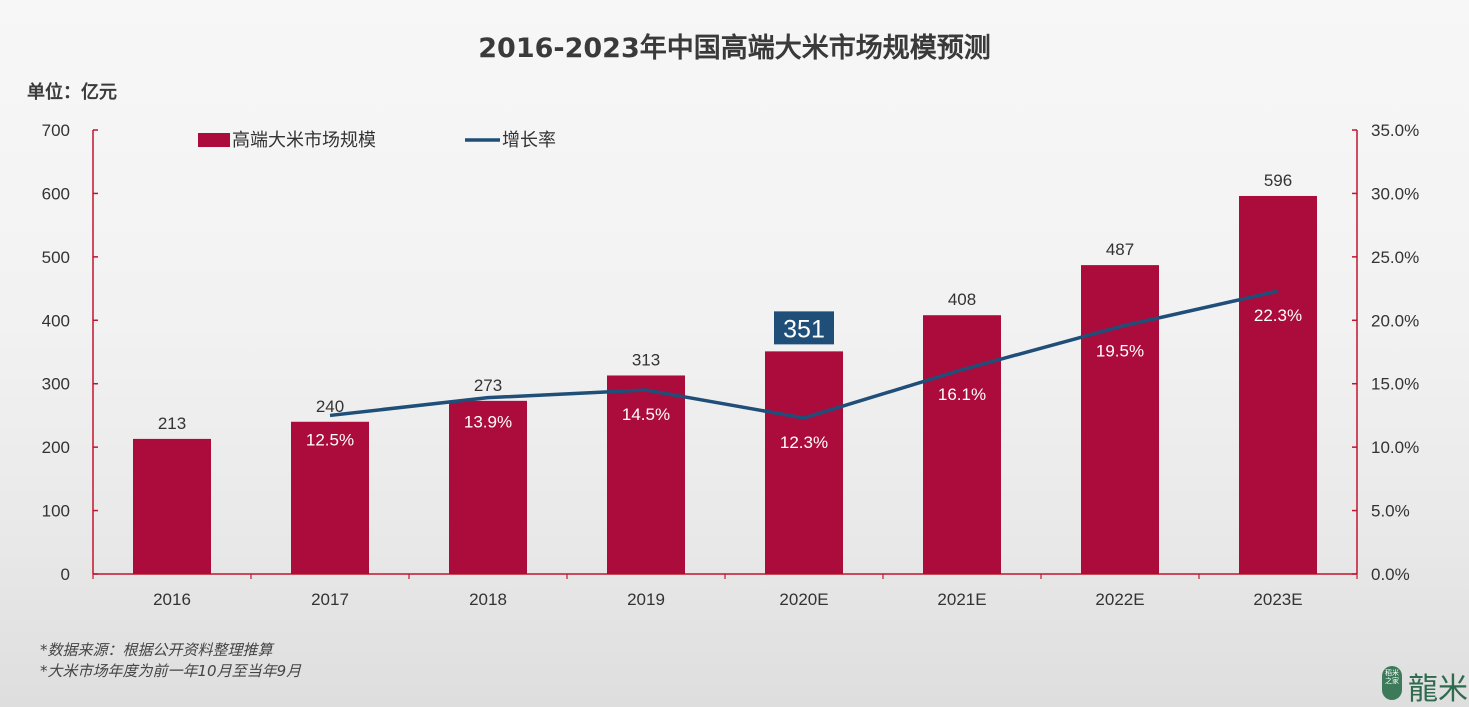 The image size is (1469, 707). Describe the element at coordinates (1392, 683) in the screenshot. I see `logo-seal: 稻米之家` at that location.